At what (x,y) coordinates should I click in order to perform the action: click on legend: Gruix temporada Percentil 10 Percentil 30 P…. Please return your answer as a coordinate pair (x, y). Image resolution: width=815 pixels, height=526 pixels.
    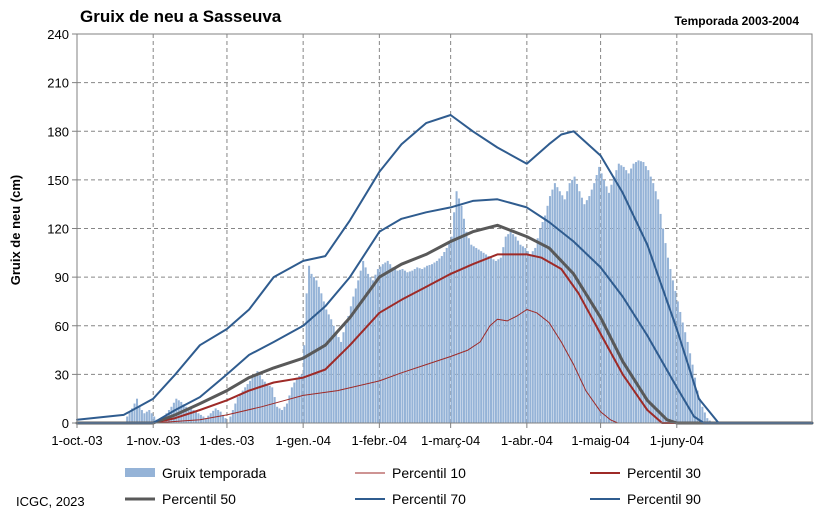
    Looking at the image, I should click on (413, 486).